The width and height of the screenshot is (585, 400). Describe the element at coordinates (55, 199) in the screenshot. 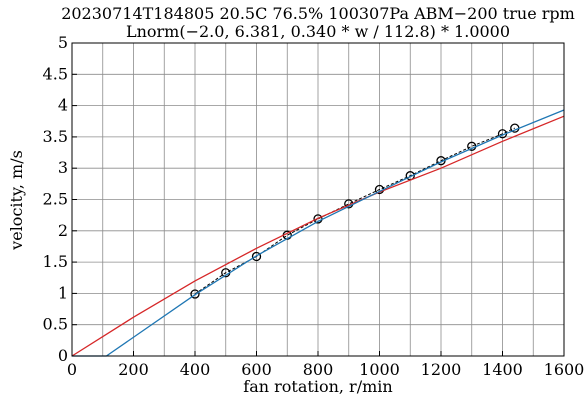

I see `y-tick-label: 2.5` at that location.